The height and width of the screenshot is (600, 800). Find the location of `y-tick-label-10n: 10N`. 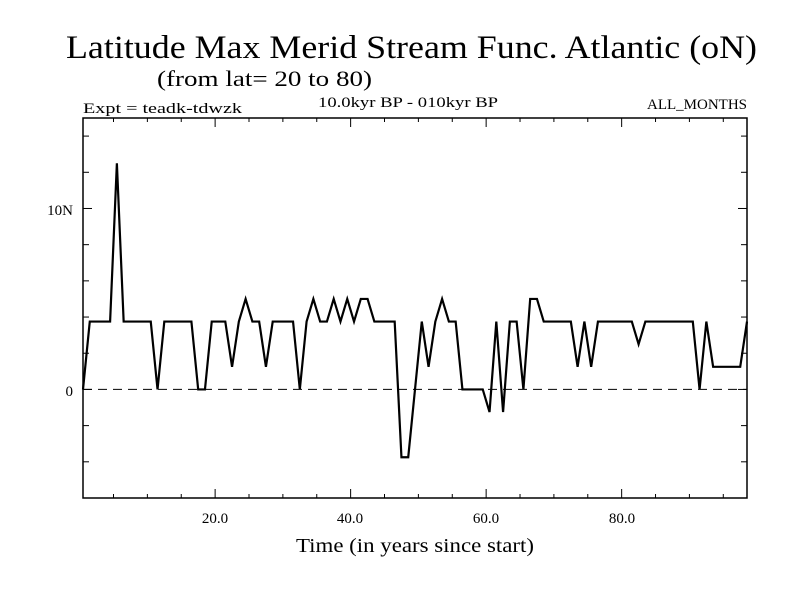

y-tick-label-10n: 10N is located at coordinates (60, 211).